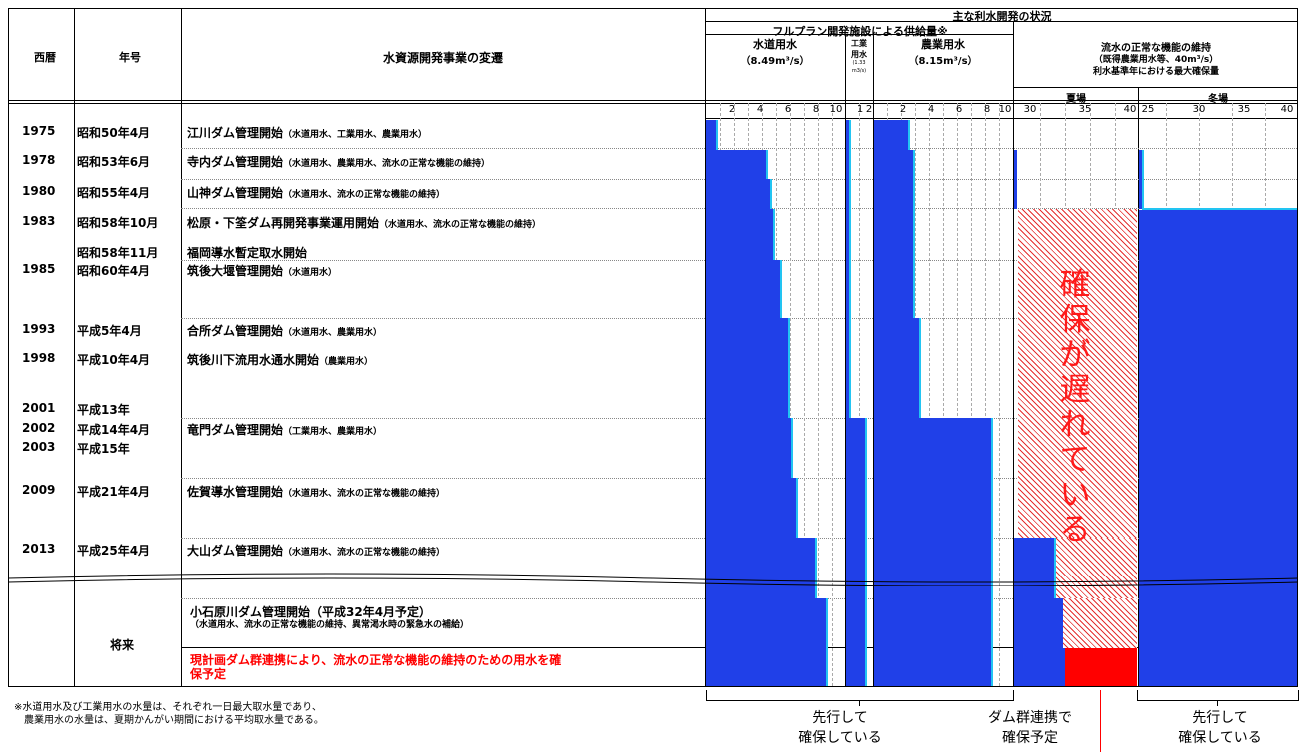 This screenshot has width=1306, height=753. Describe the element at coordinates (330, 625) in the screenshot. I see `future-event-1-note: （水道用水、流水の正常な機能の維持、異常渇水時の緊急水の補給）` at that location.